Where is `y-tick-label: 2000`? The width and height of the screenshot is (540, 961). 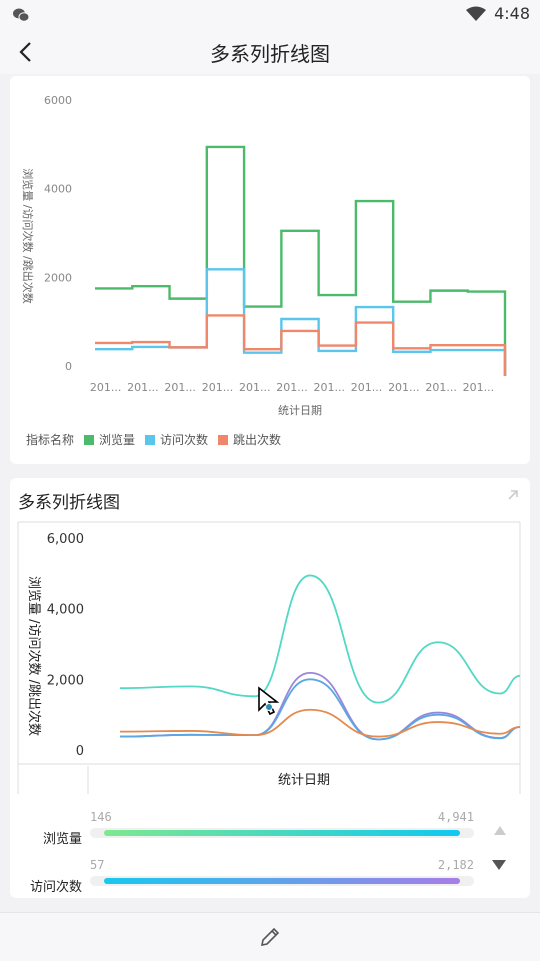
y-tick-label: 2000 is located at coordinates (58, 277).